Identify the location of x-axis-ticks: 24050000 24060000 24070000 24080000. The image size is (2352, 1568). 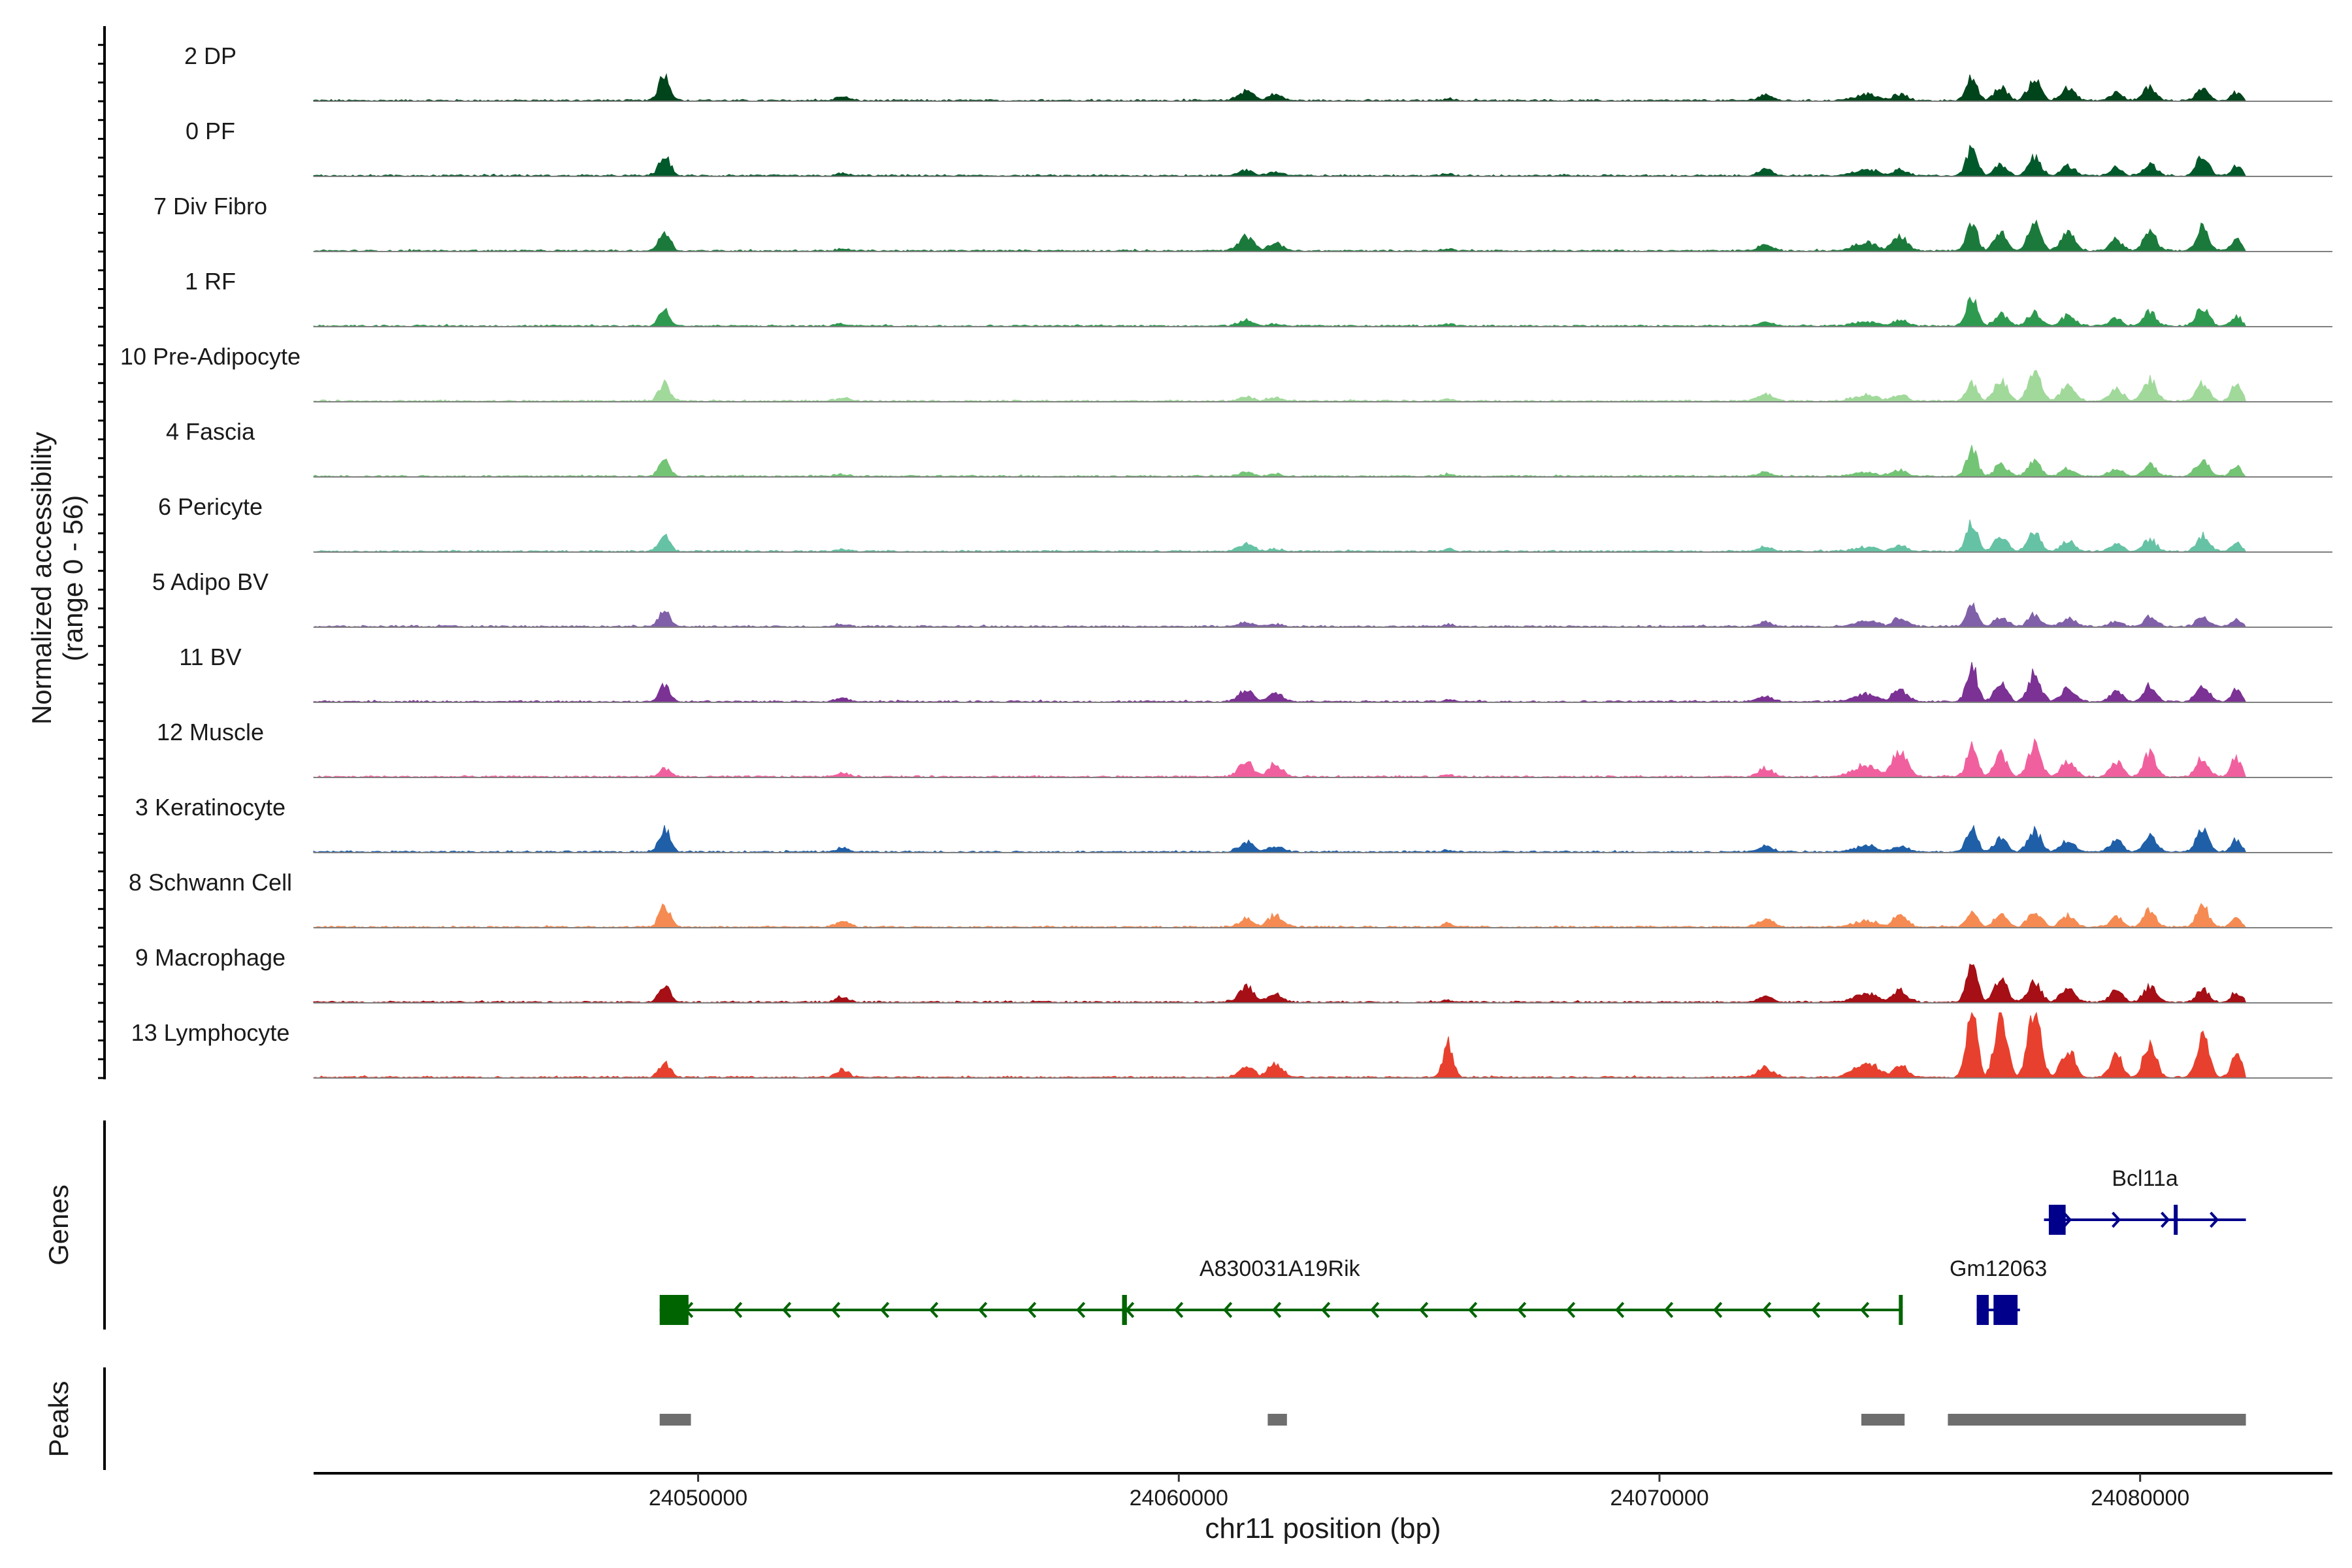
(1419, 1492).